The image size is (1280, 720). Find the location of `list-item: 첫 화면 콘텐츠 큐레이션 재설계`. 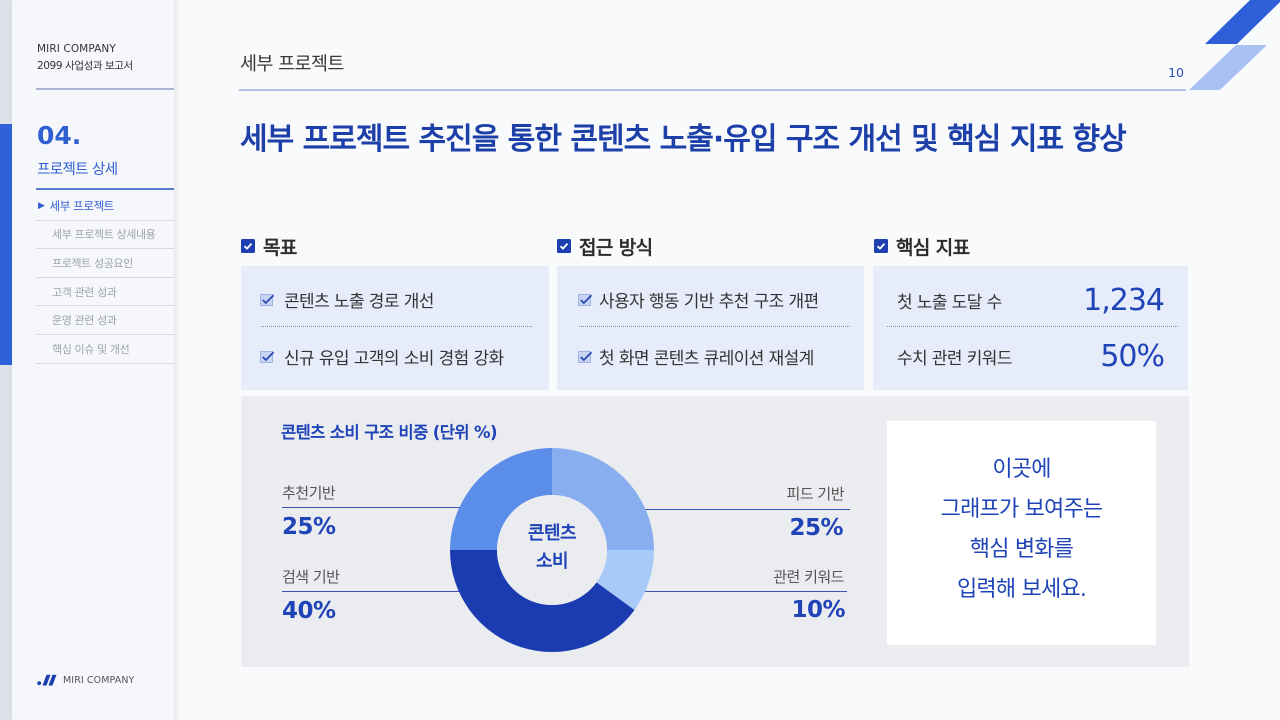

list-item: 첫 화면 콘텐츠 큐레이션 재설계 is located at coordinates (710, 356).